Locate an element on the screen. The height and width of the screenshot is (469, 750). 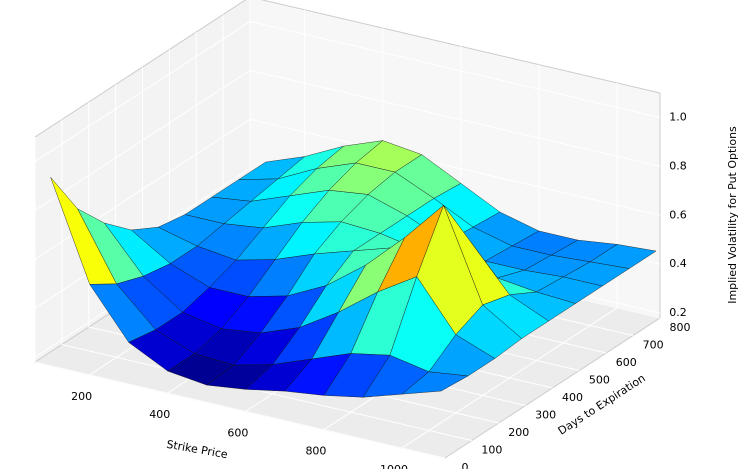
tick-label: 0.8 is located at coordinates (678, 165).